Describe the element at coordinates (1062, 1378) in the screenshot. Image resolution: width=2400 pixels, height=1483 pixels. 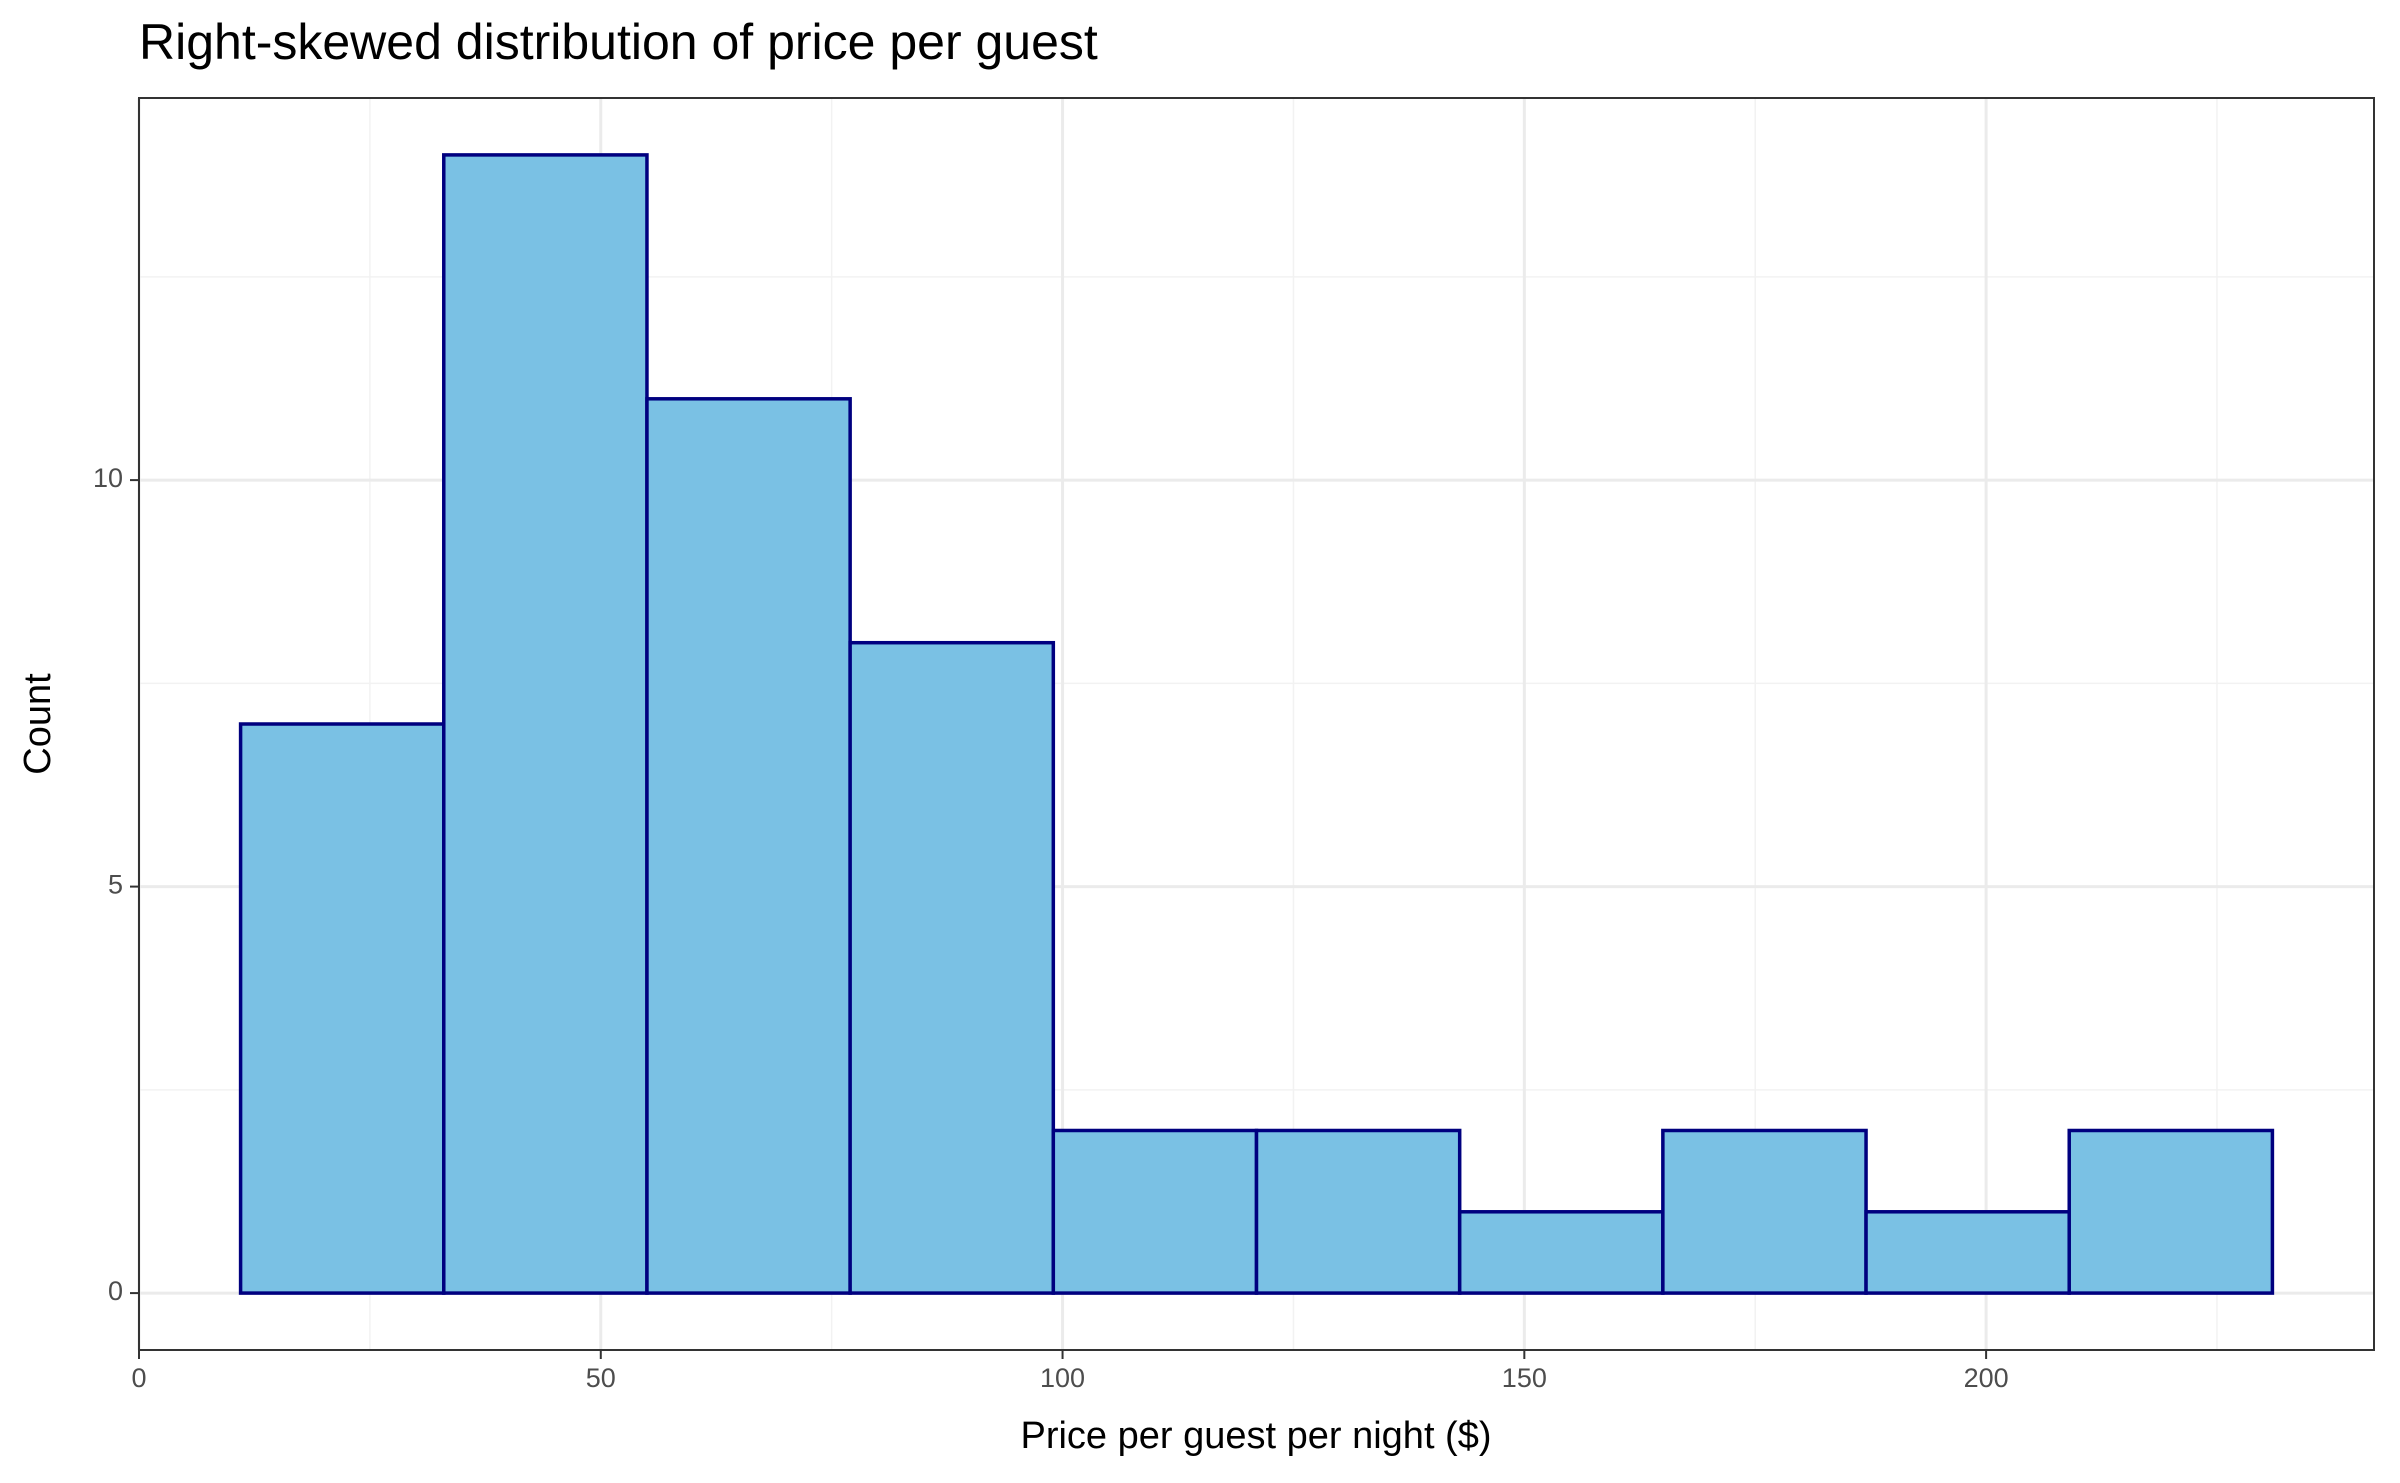
I see `x-tick-label: 100` at that location.